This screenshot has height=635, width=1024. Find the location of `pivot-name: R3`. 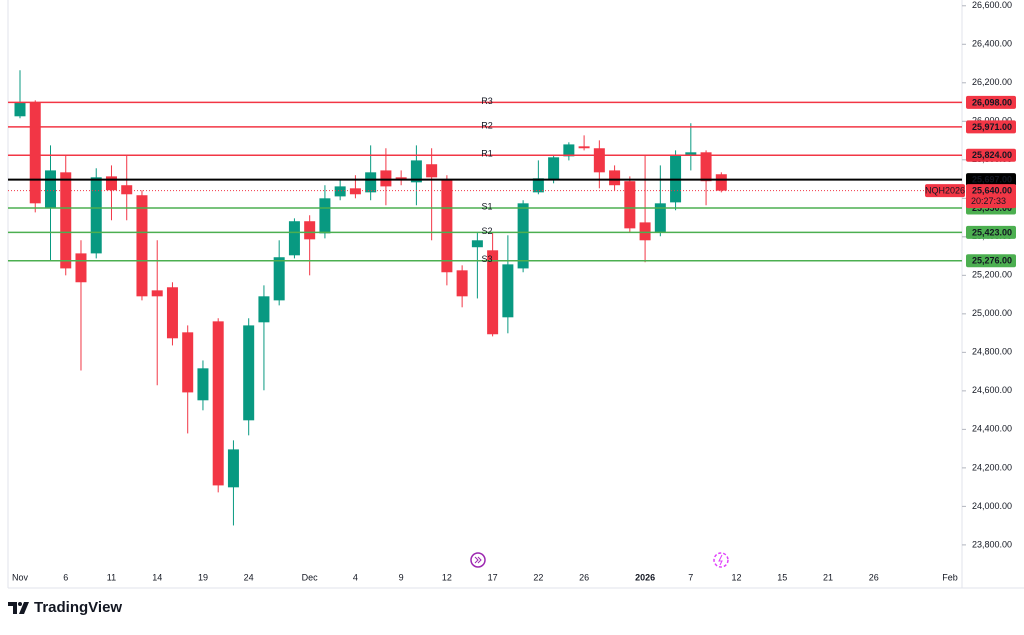

pivot-name: R3 is located at coordinates (487, 101).